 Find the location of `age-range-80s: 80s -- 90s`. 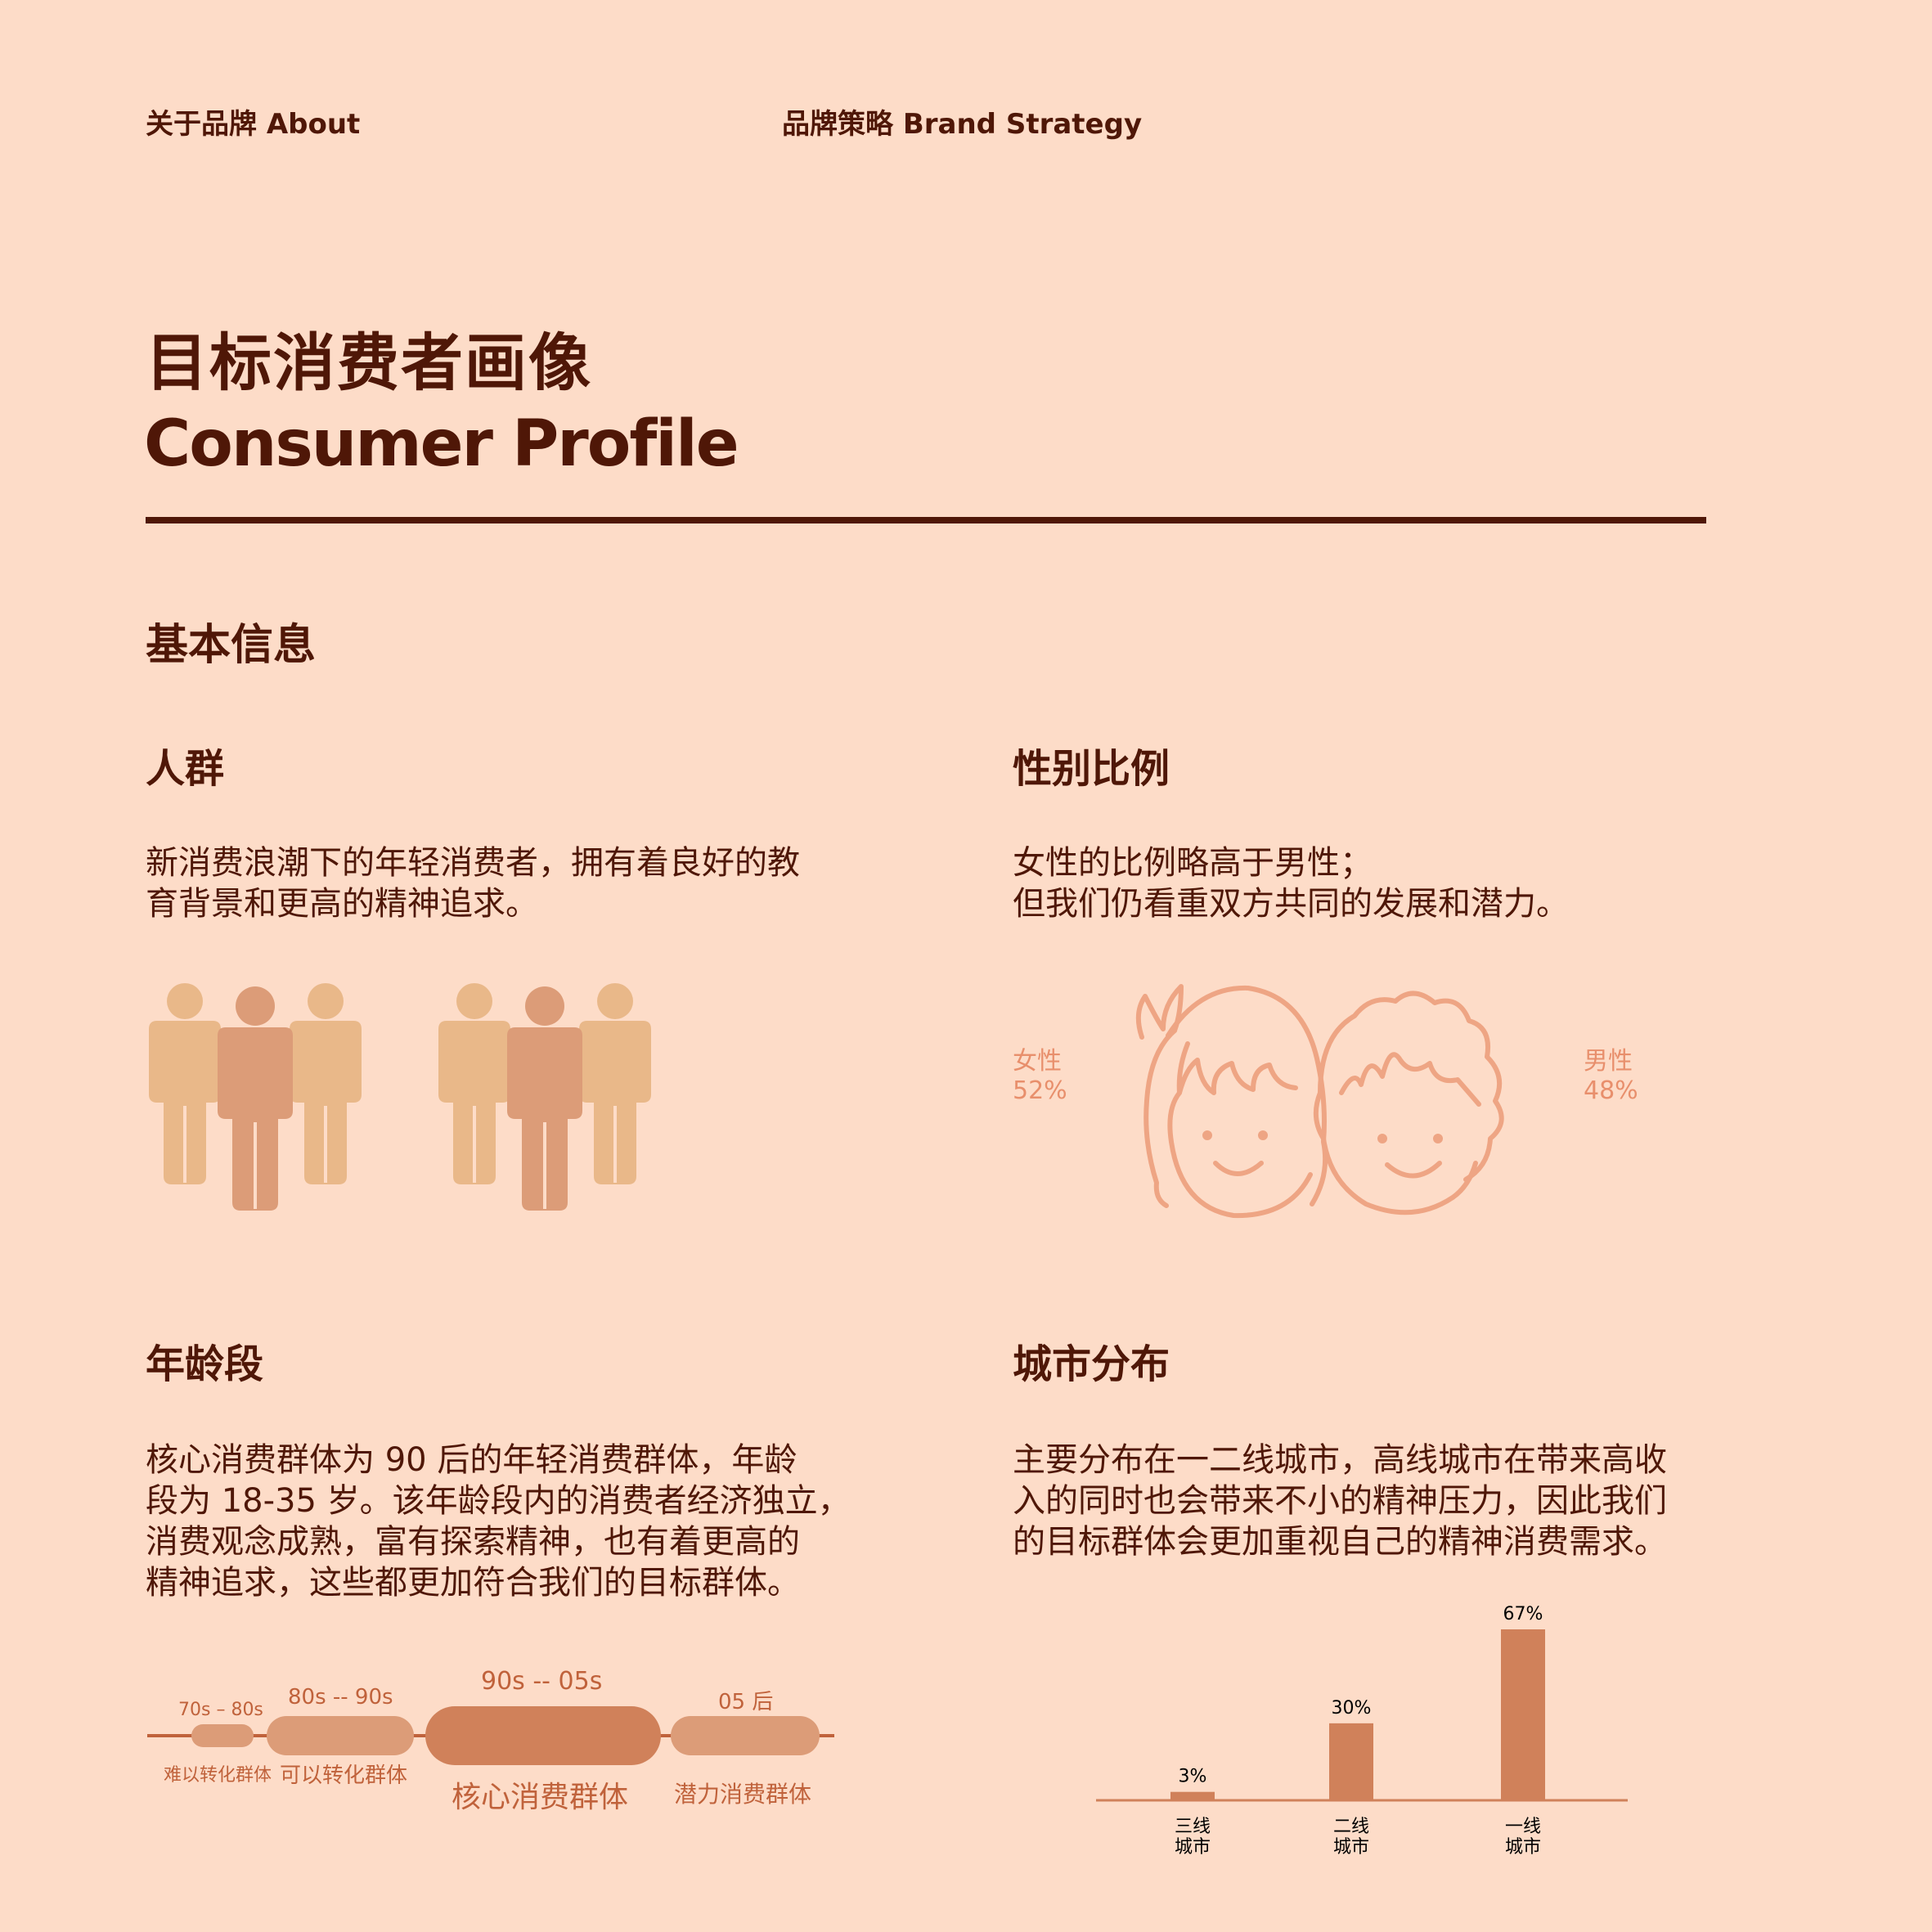

age-range-80s: 80s -- 90s is located at coordinates (340, 1698).